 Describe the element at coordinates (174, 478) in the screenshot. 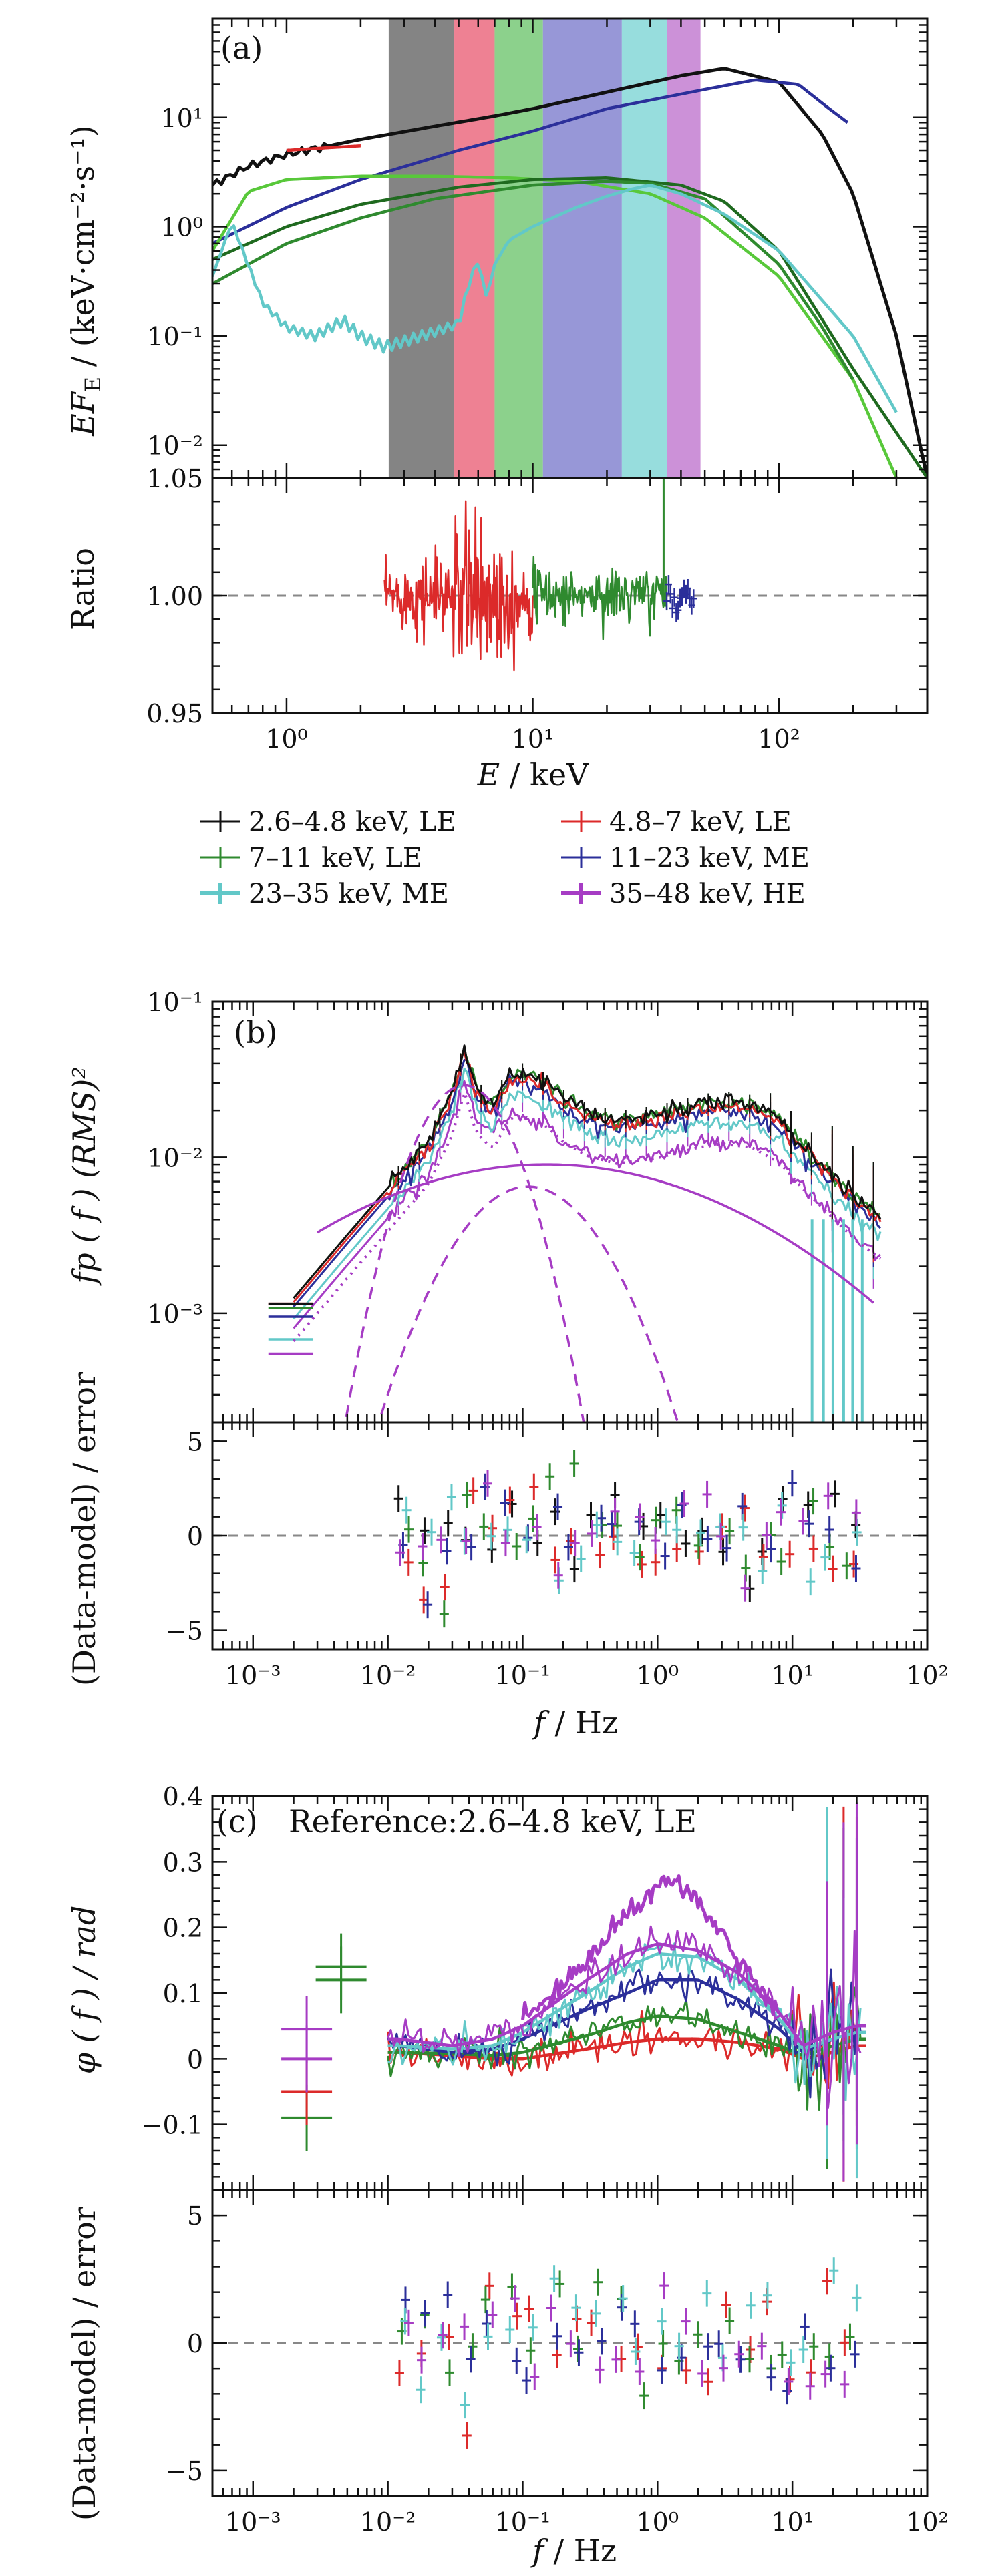

I see `y-tick-label: 1.05` at that location.